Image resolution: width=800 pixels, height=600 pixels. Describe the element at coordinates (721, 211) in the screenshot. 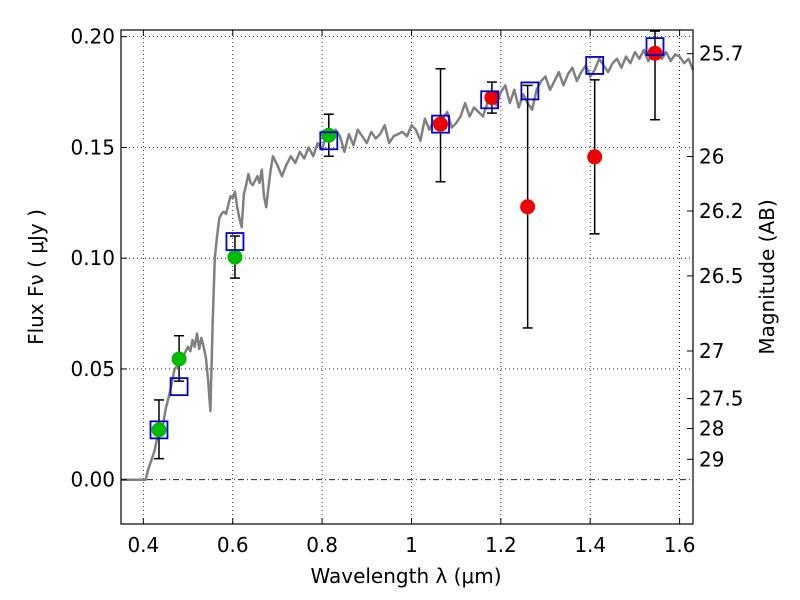

I see `magnitude-tick-label: 26.2` at that location.